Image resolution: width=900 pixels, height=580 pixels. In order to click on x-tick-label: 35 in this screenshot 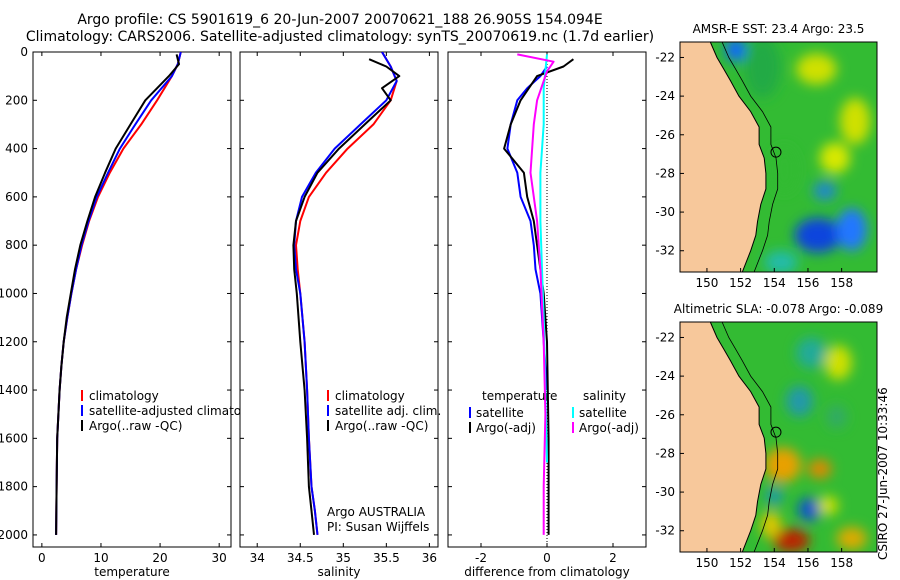, I will do `click(343, 558)`.